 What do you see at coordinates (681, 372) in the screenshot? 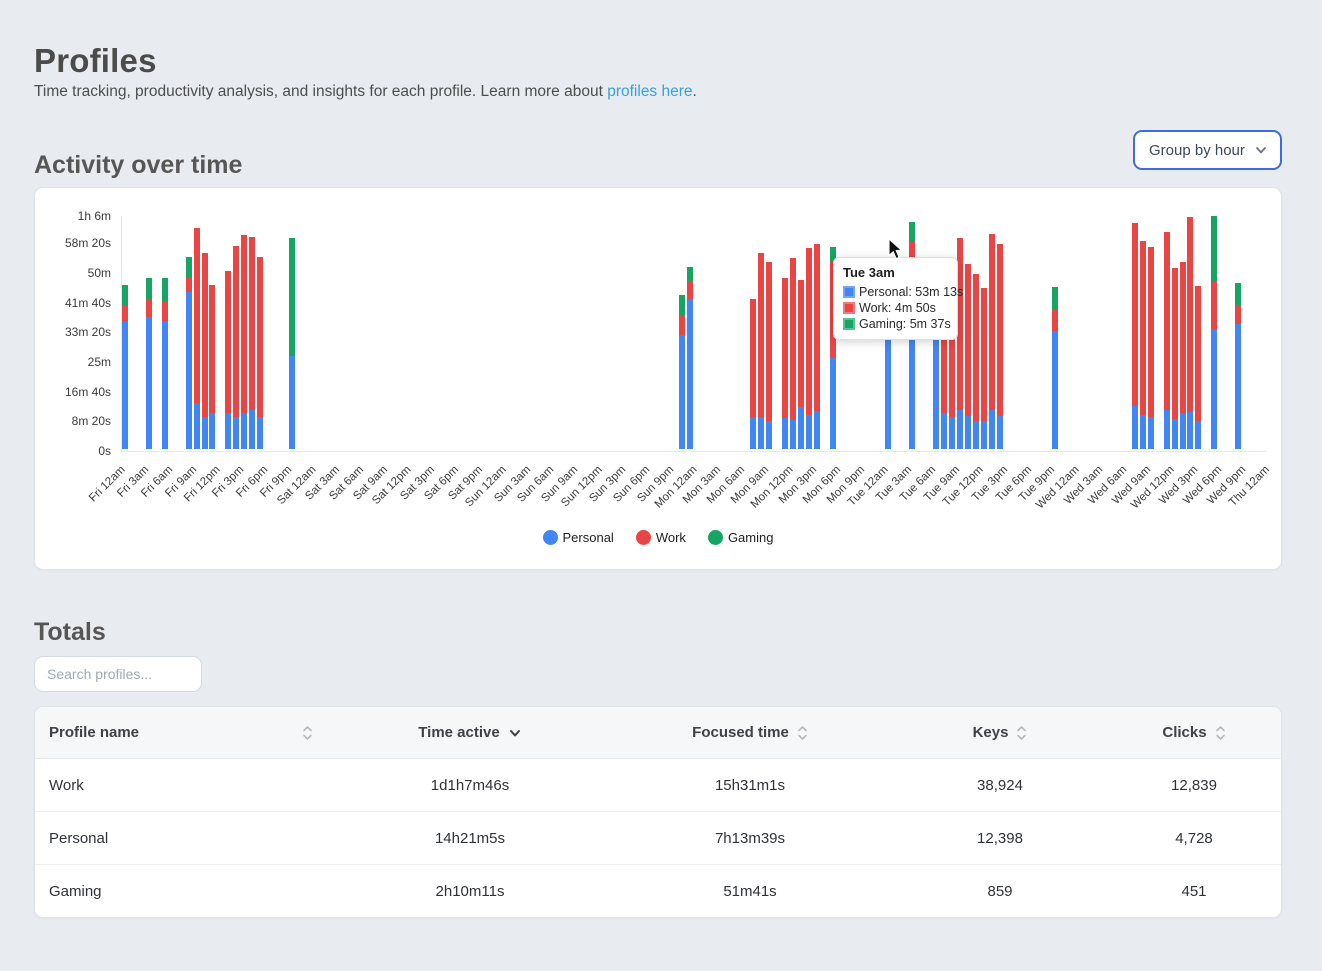
I see `chart-bar-sun-10pm` at bounding box center [681, 372].